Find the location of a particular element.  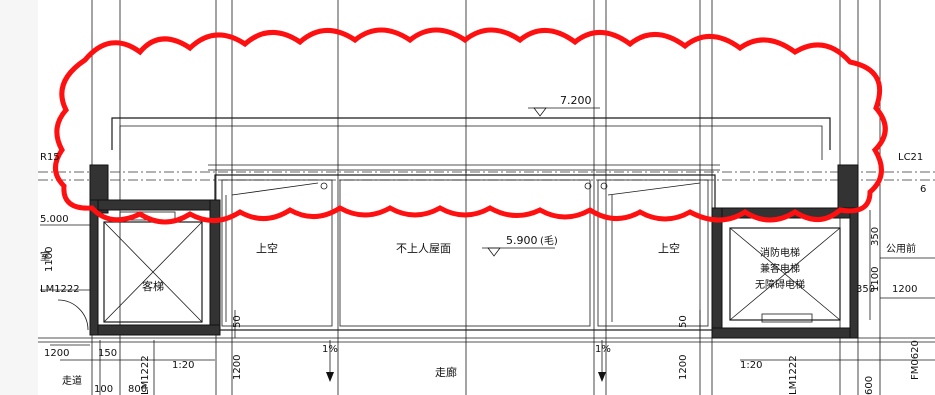

tag-corridor-left: 走道 is located at coordinates (72, 380).